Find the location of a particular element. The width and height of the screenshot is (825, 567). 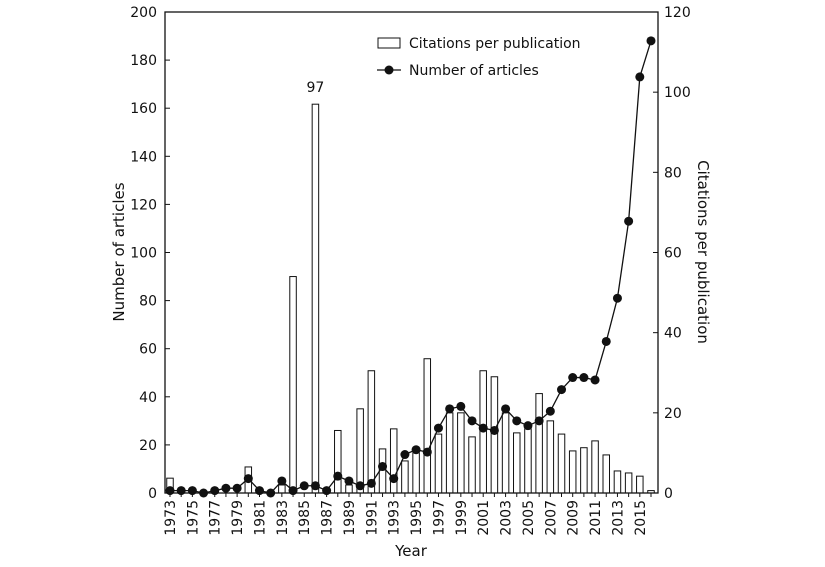

point-2010 is located at coordinates (584, 378).